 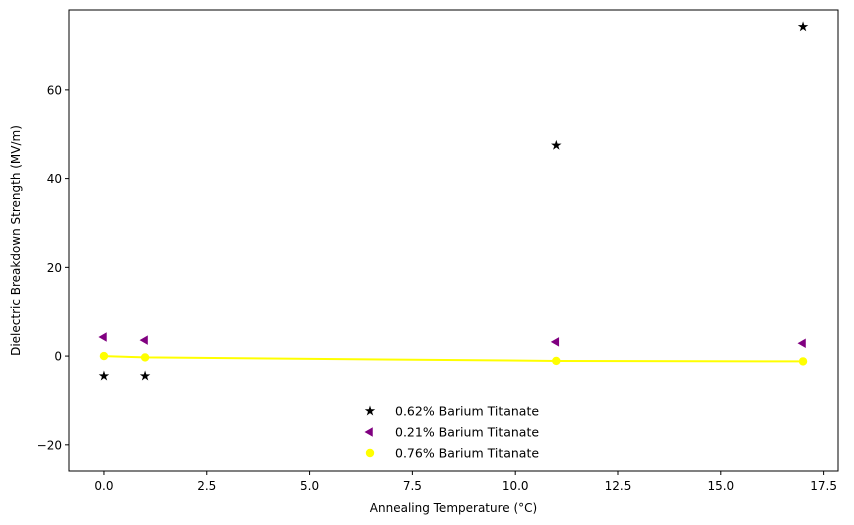 What do you see at coordinates (309, 486) in the screenshot?
I see `x-tick-label: 5.0` at bounding box center [309, 486].